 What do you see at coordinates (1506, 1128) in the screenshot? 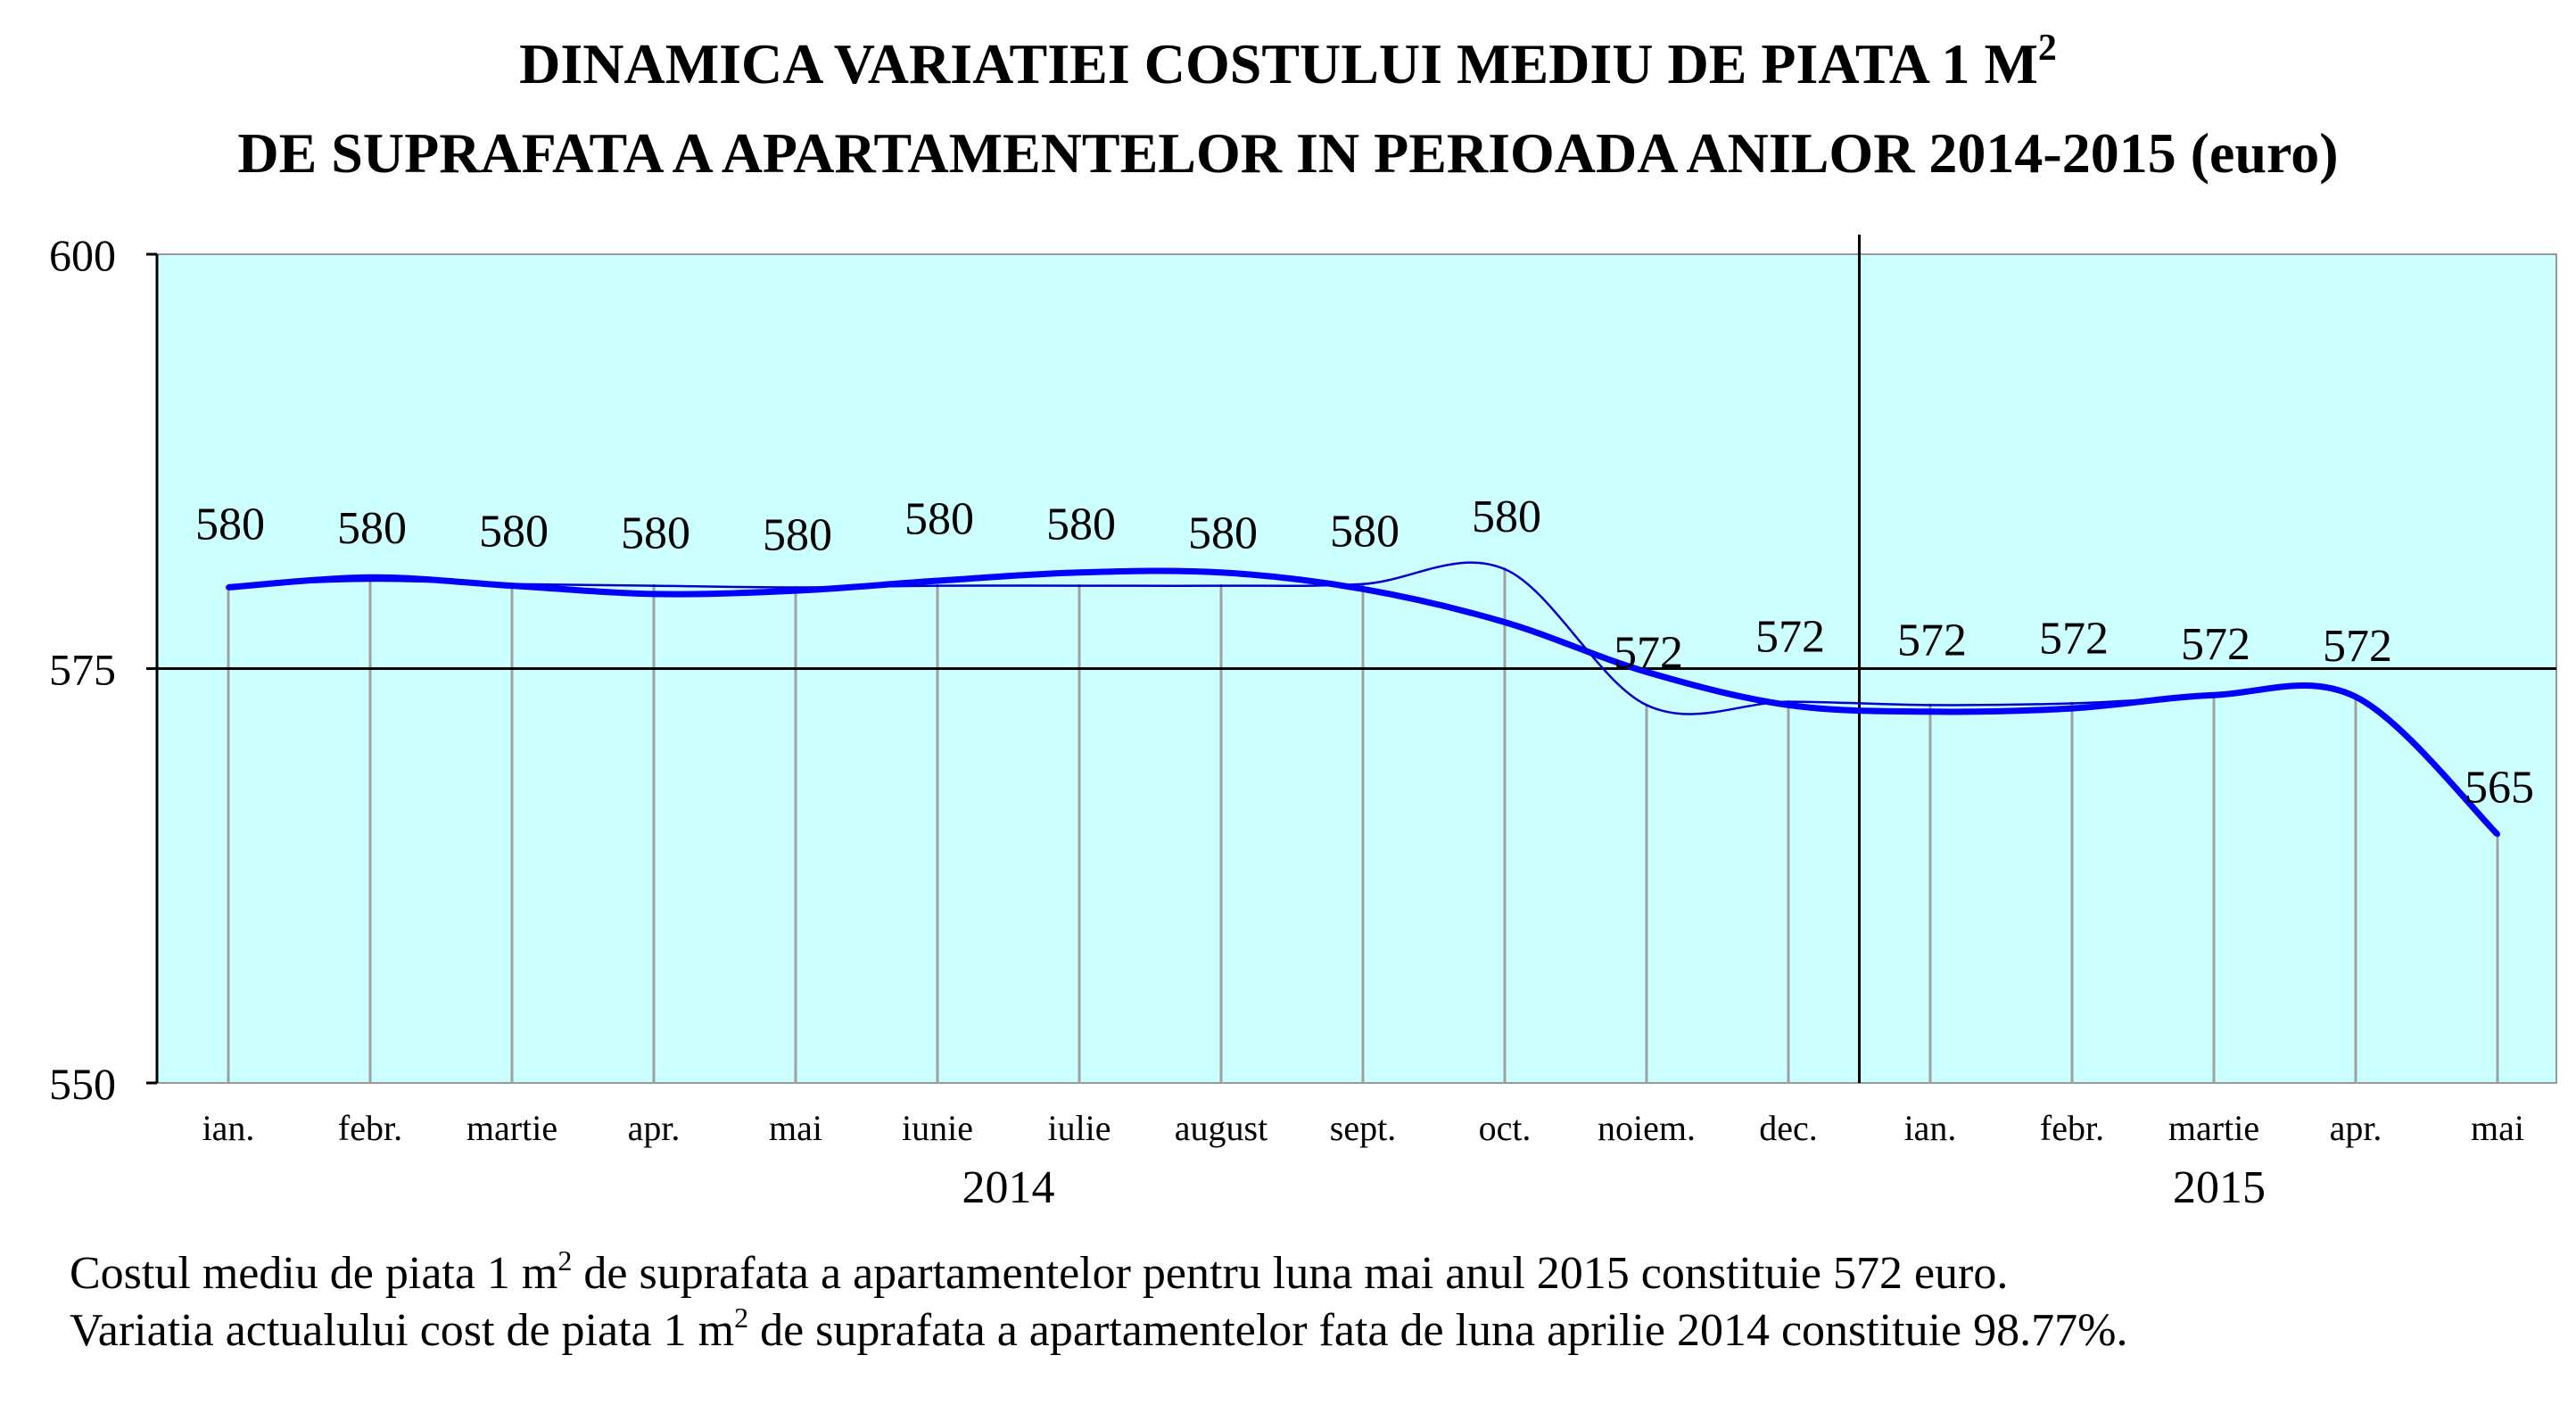
I see `x-tick-label: oct.` at bounding box center [1506, 1128].